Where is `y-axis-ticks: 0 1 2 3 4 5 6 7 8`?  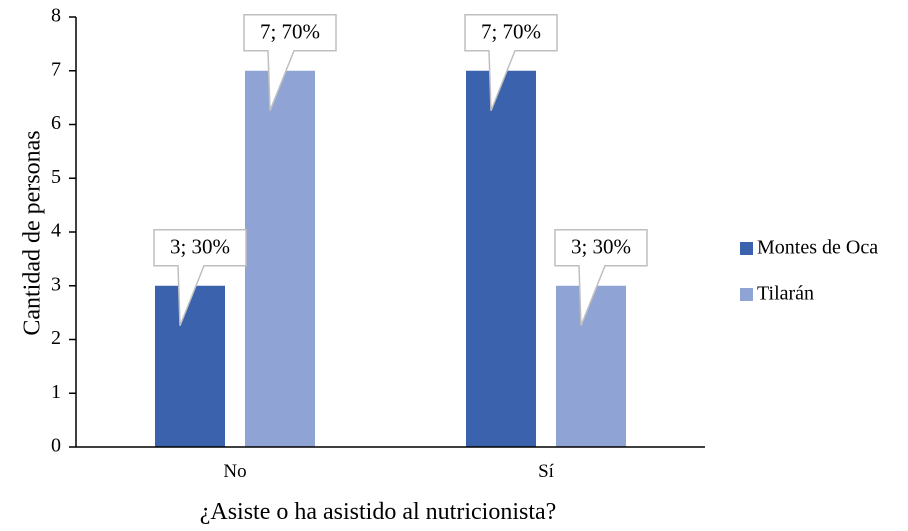
y-axis-ticks: 0 1 2 3 4 5 6 7 8 is located at coordinates (56, 231).